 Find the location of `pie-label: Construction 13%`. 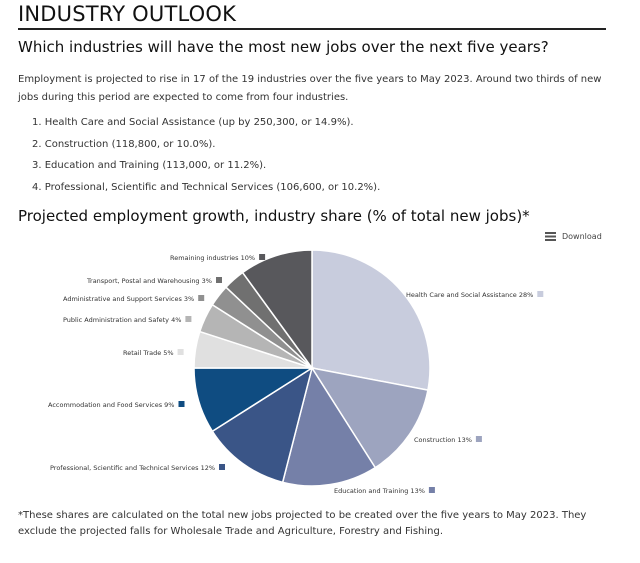

pie-label: Construction 13% is located at coordinates (448, 440).